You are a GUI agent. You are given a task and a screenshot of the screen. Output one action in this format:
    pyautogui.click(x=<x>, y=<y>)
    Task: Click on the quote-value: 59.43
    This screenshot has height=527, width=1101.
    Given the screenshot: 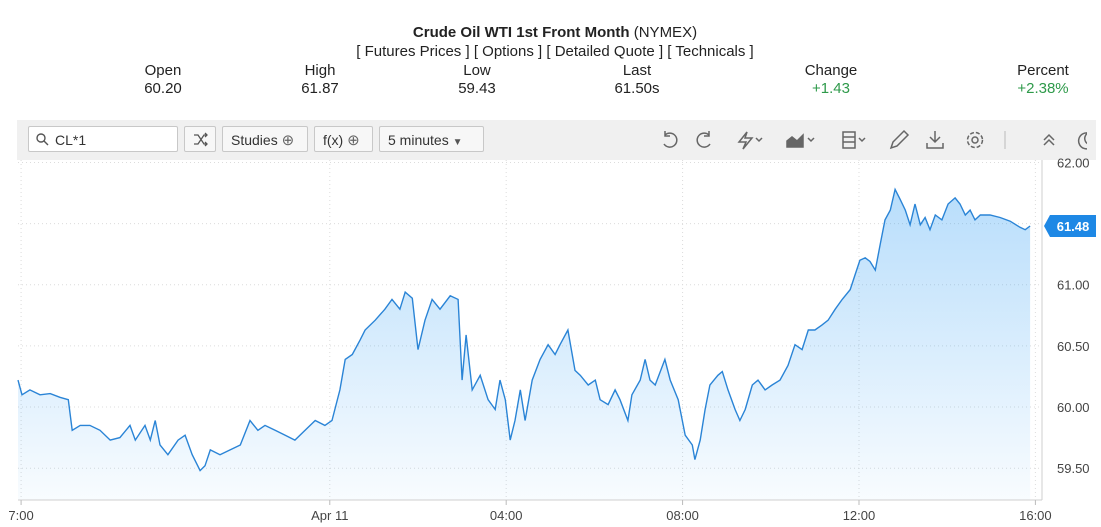 What is the action you would take?
    pyautogui.click(x=477, y=88)
    